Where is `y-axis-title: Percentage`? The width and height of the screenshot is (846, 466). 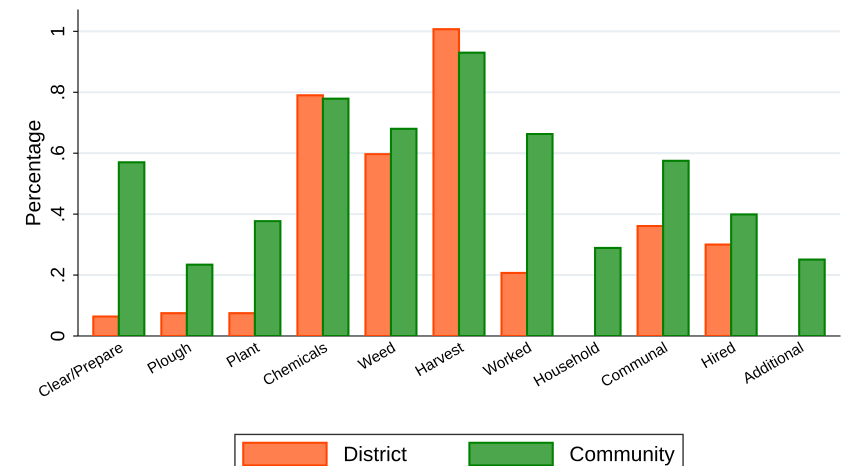 y-axis-title: Percentage is located at coordinates (35, 172).